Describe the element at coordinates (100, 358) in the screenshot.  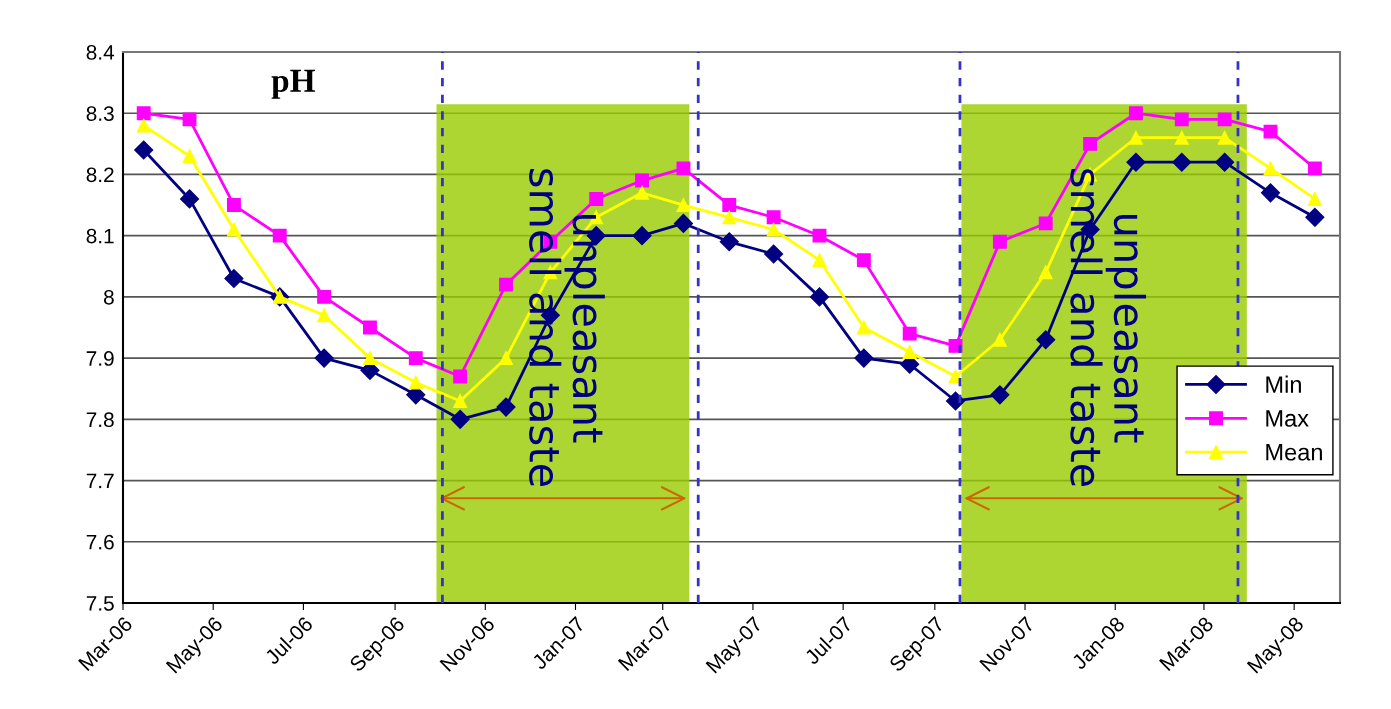
I see `y-tick-label: 7.9` at that location.